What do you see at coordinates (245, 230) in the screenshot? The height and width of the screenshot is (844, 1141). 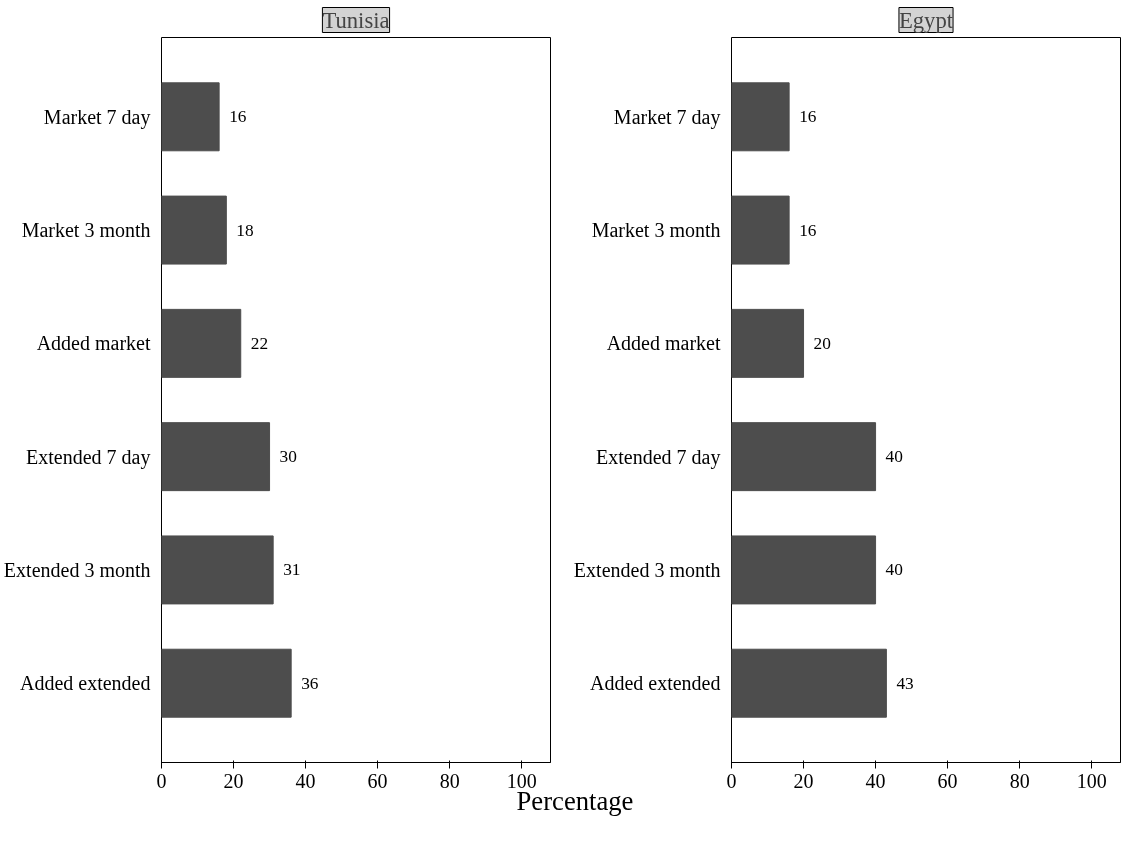 I see `data-label: 18` at bounding box center [245, 230].